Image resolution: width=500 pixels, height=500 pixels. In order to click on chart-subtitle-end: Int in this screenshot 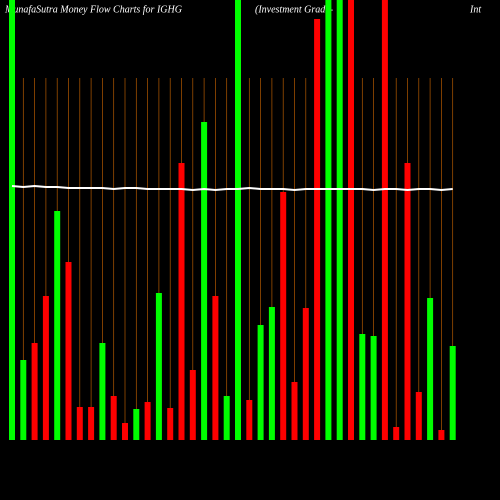, I will do `click(475, 9)`.